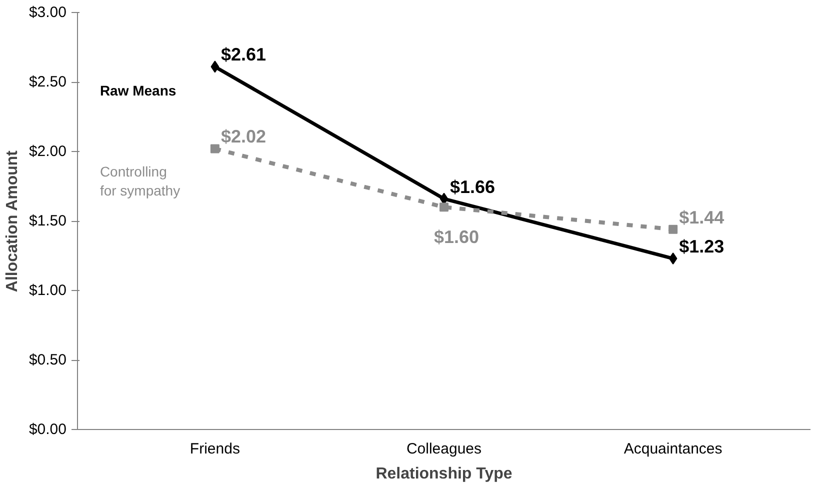  What do you see at coordinates (47, 290) in the screenshot?
I see `y-tick-label: $1.00` at bounding box center [47, 290].